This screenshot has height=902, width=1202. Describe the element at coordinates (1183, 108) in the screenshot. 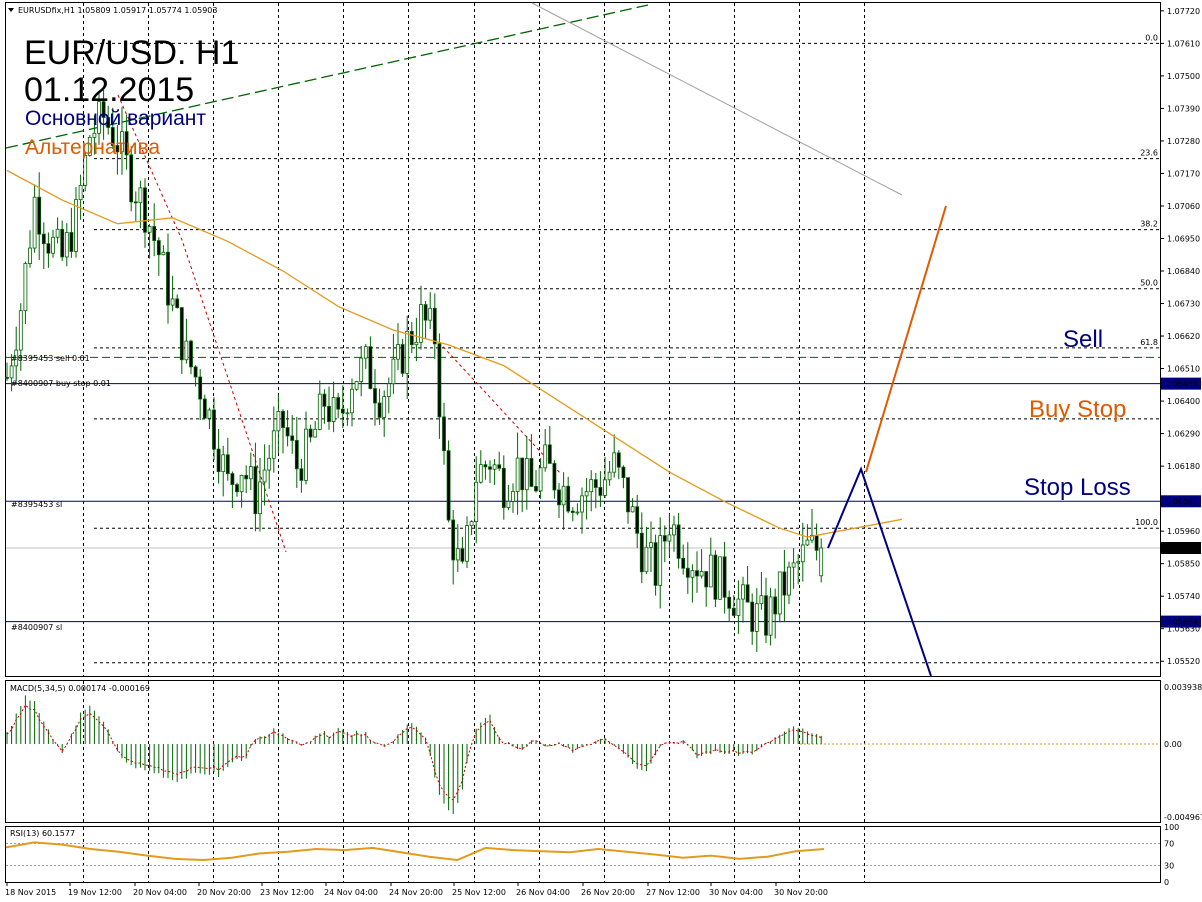

I see `price-tick-label: 1.07390` at that location.